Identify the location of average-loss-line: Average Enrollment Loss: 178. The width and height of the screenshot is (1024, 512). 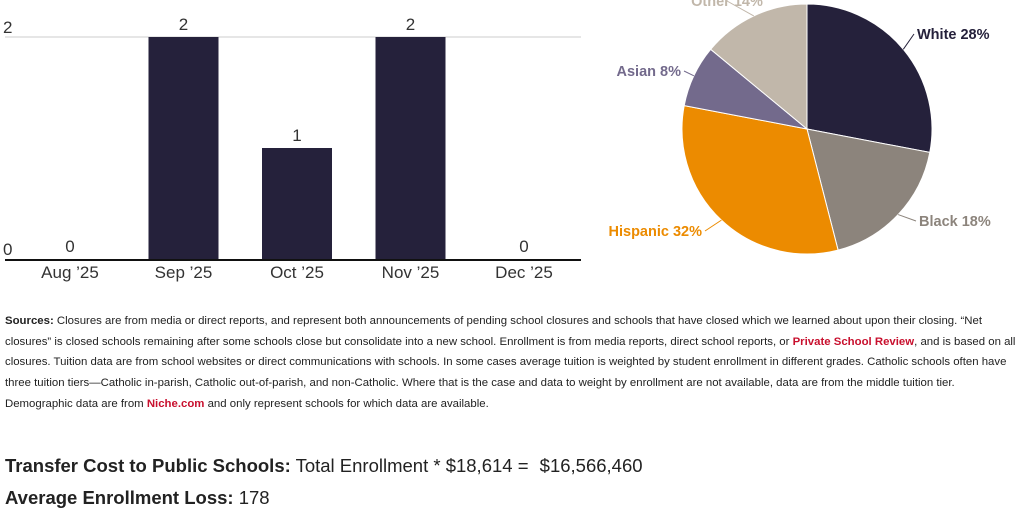
(137, 498).